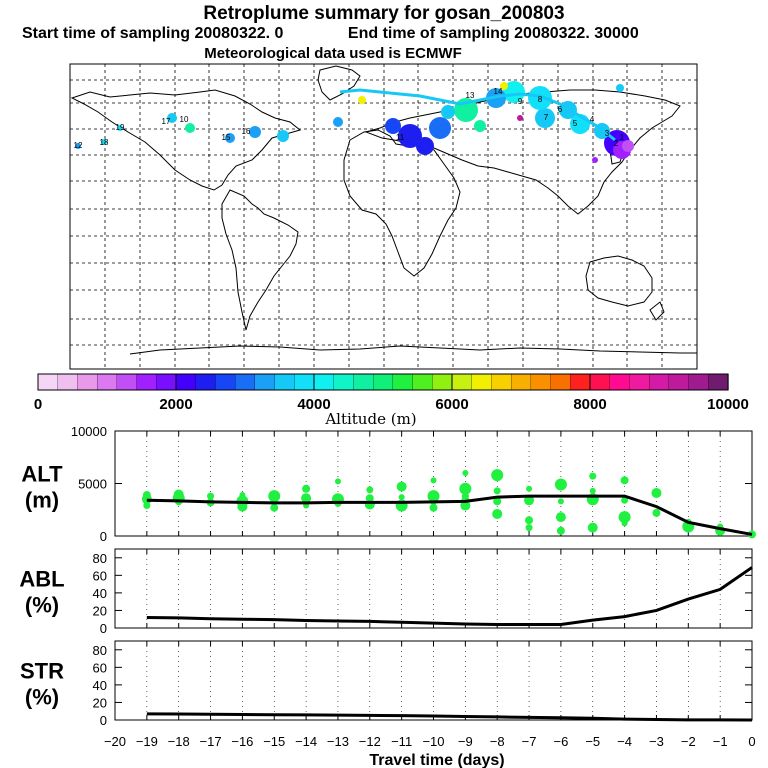 This screenshot has width=768, height=768. What do you see at coordinates (153, 33) in the screenshot?
I see `start-time-label: Start time of sampling 20080322. 0` at bounding box center [153, 33].